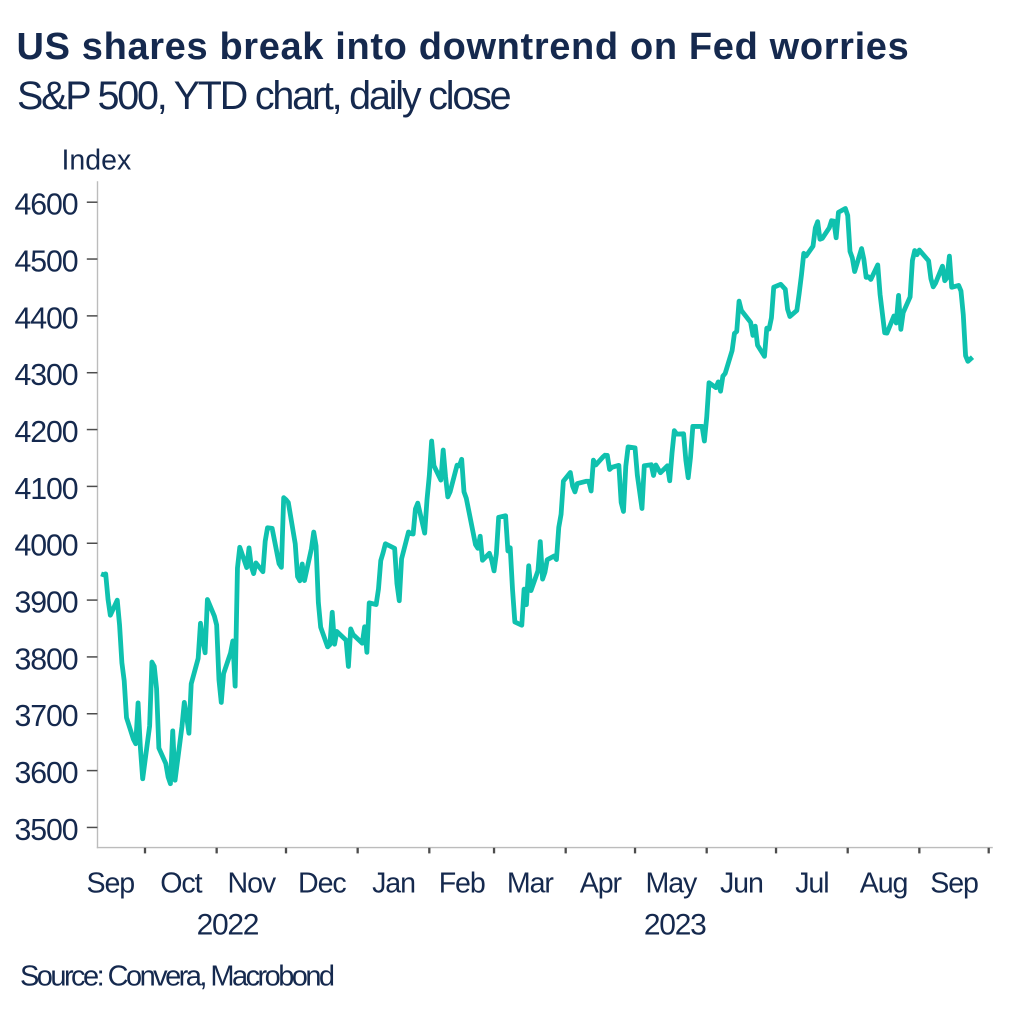  I want to click on svg-text: Dec, so click(322, 883).